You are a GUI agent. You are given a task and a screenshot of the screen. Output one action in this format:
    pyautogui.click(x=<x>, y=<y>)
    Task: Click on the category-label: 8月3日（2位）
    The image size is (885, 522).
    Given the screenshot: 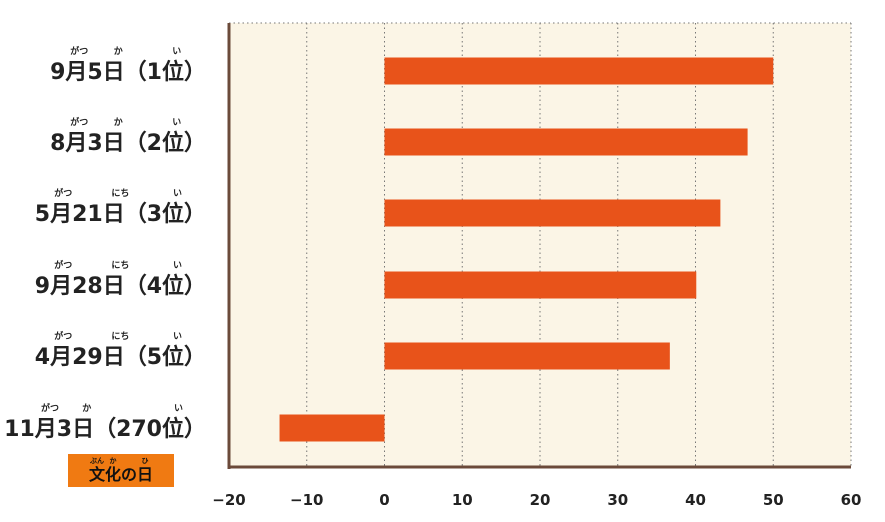 What is the action you would take?
    pyautogui.click(x=128, y=143)
    